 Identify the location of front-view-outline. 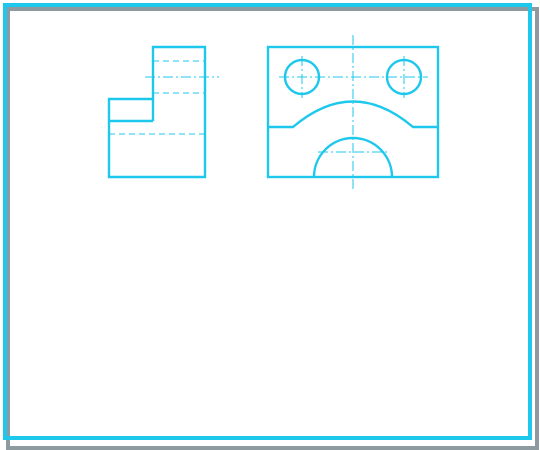
(353, 112).